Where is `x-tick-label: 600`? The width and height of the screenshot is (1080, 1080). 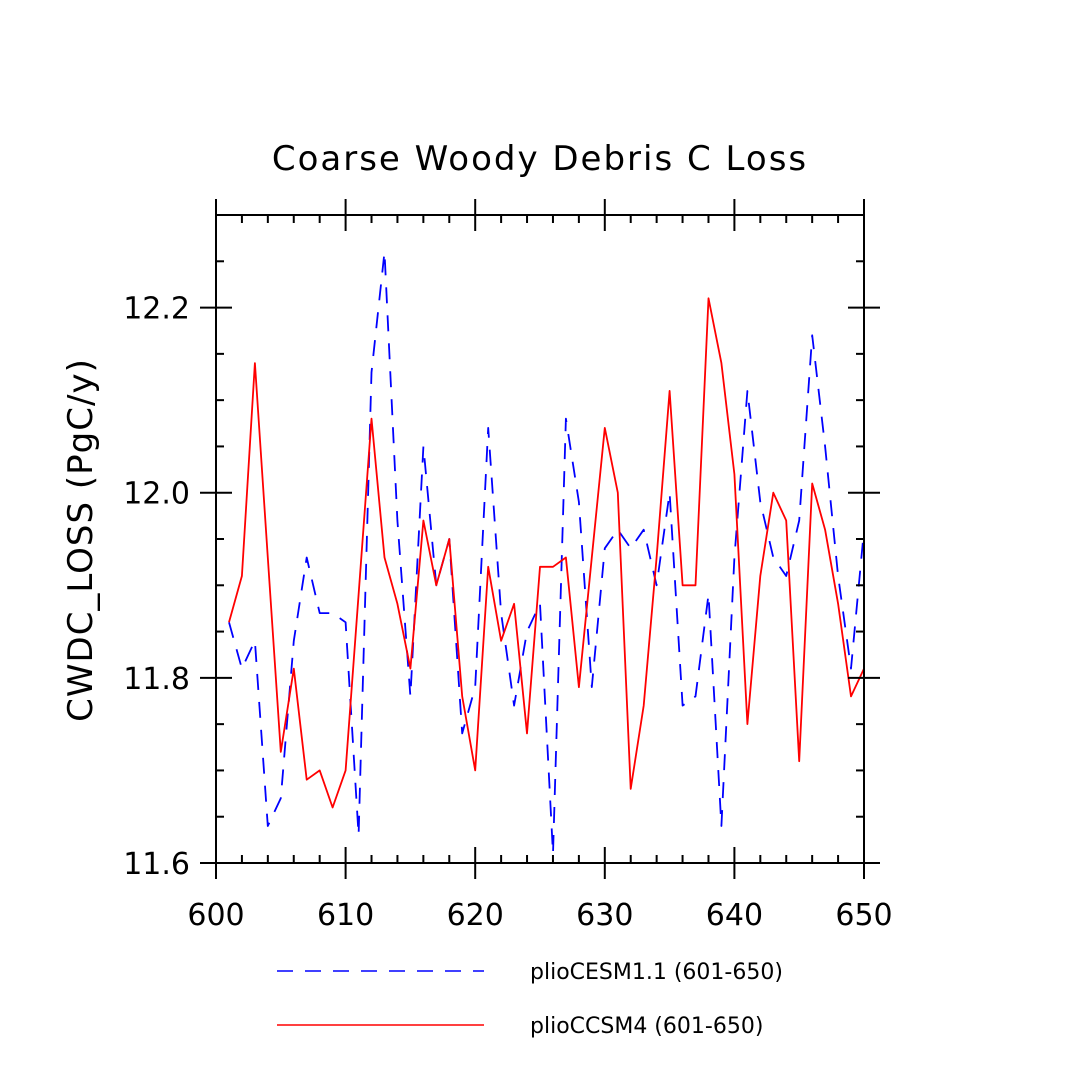 x-tick-label: 600 is located at coordinates (215, 915).